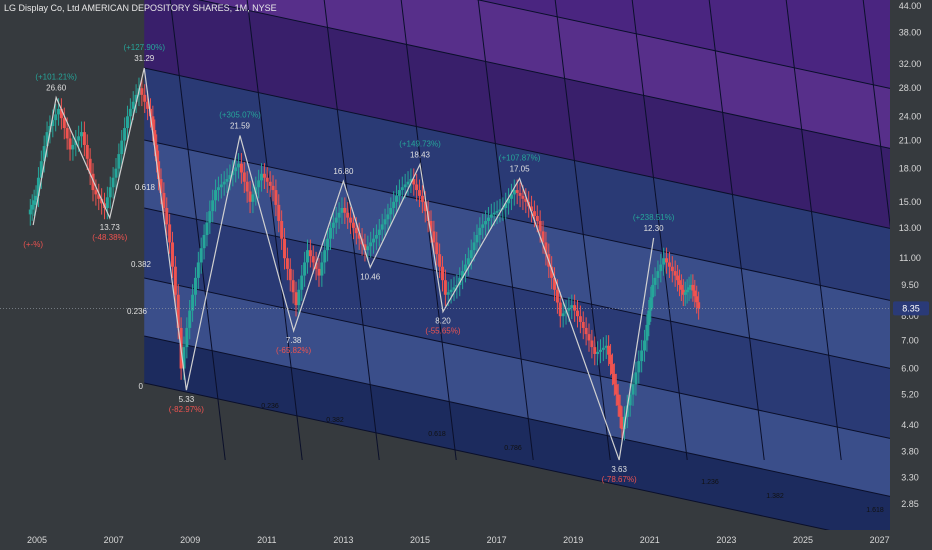 Image resolution: width=932 pixels, height=550 pixels. I want to click on y-tick-label: 11.00, so click(910, 258).